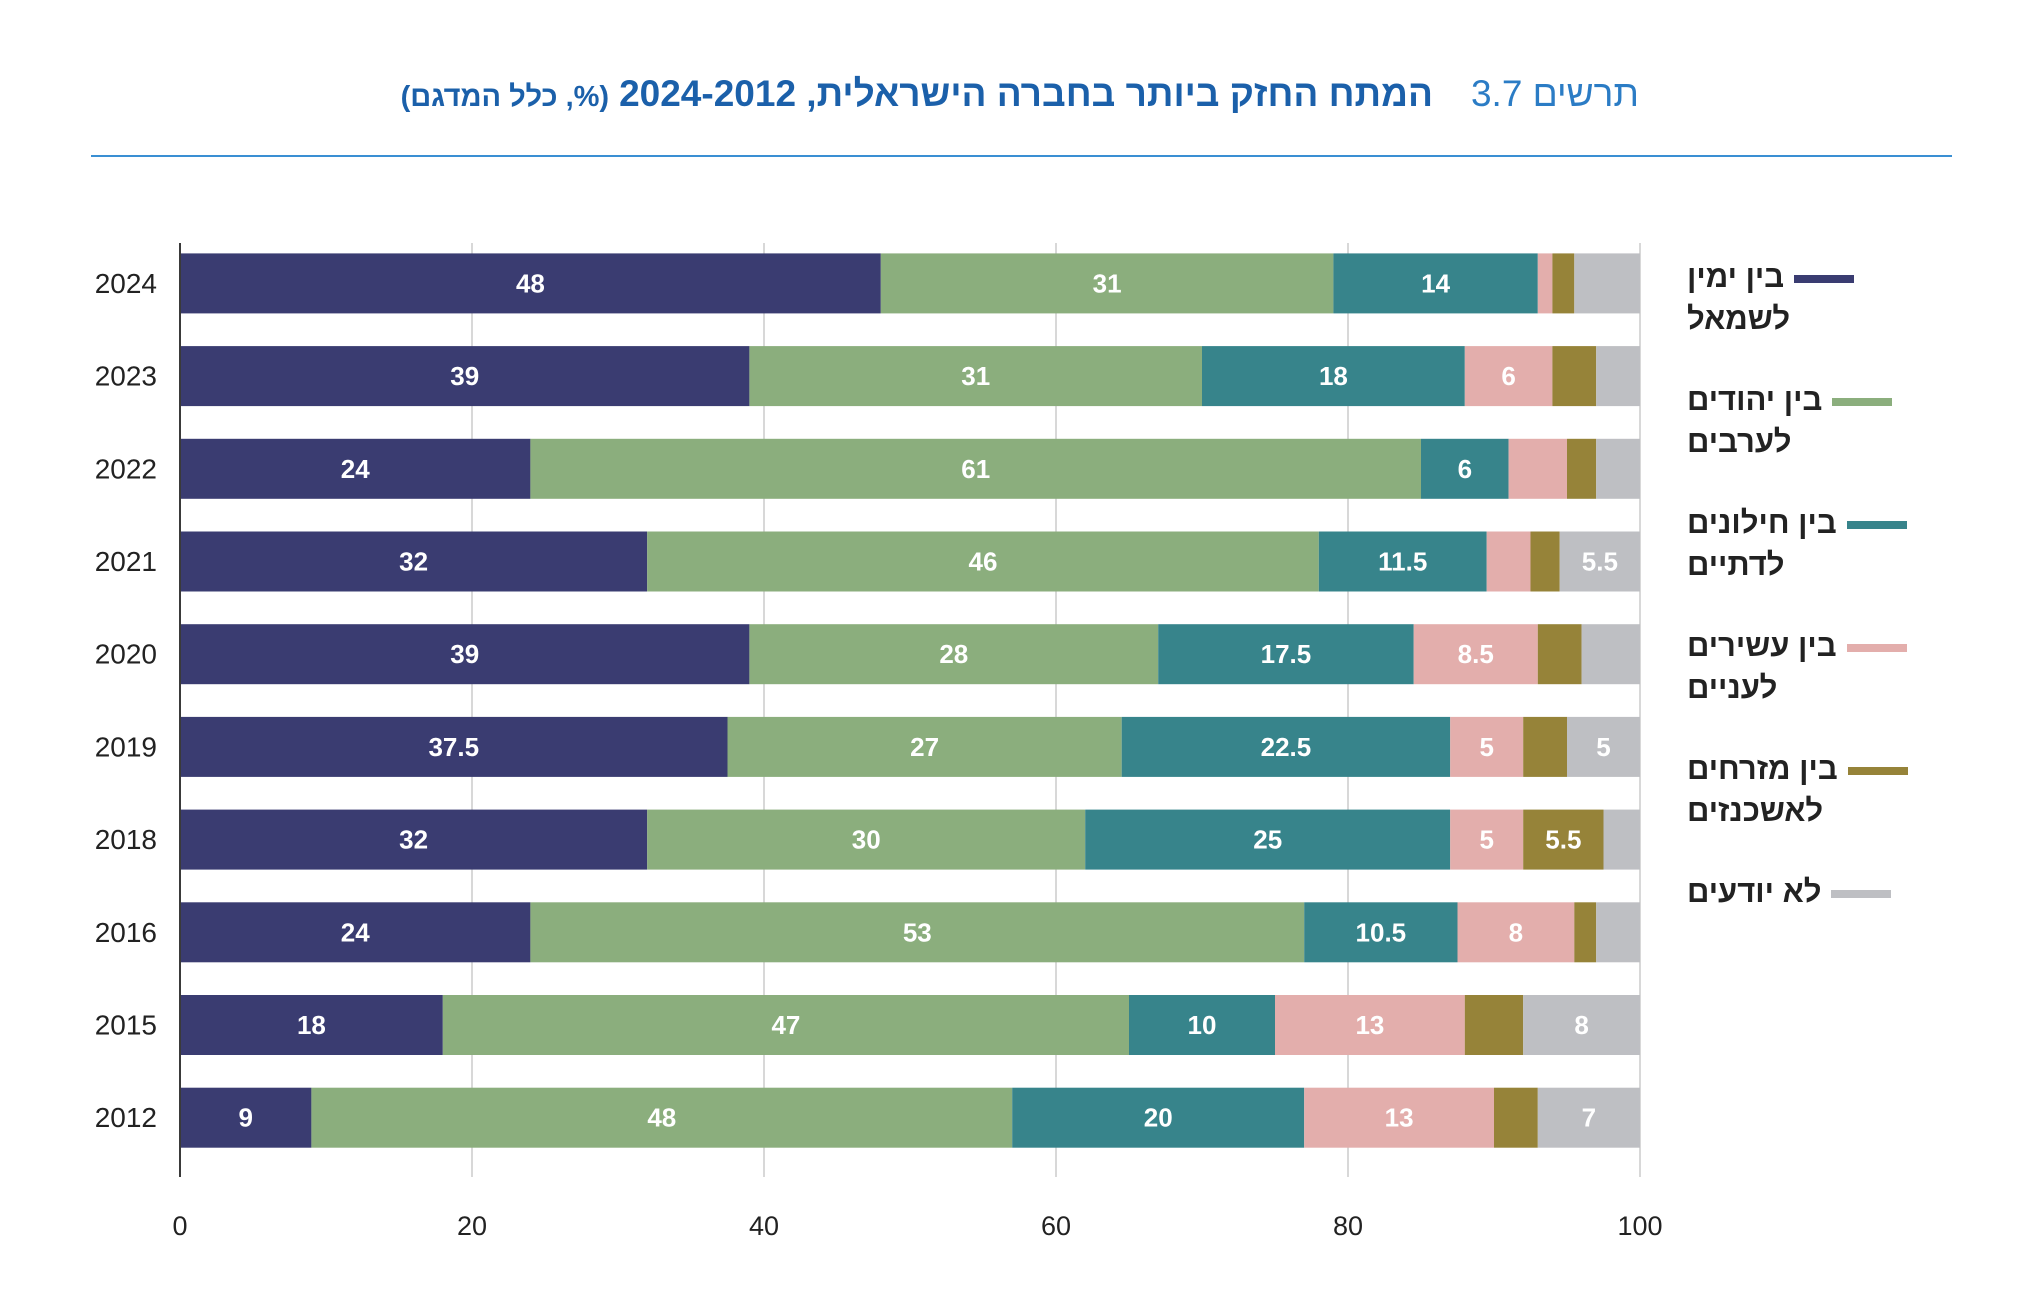 The height and width of the screenshot is (1292, 2032). Describe the element at coordinates (355, 469) in the screenshot. I see `bar-data-label: 24` at that location.